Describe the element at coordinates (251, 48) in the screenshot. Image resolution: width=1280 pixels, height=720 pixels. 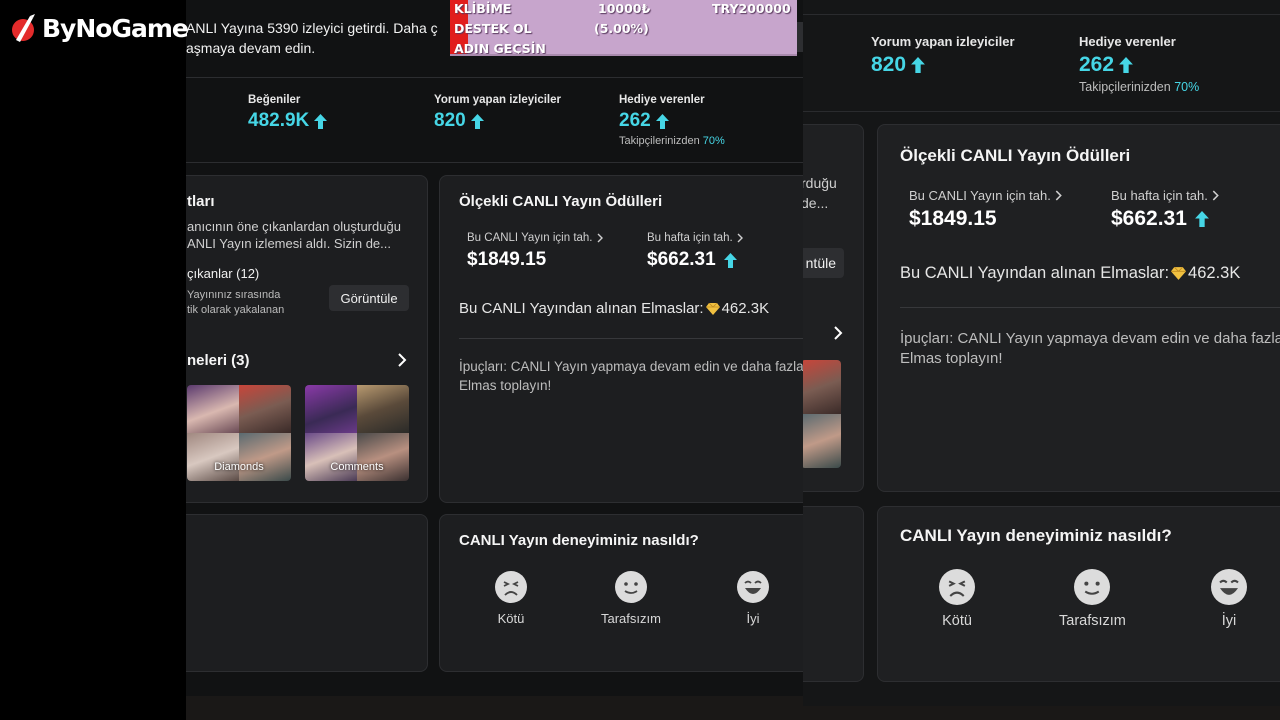
I see `intro-line-2: aşmaya devam edin.` at that location.